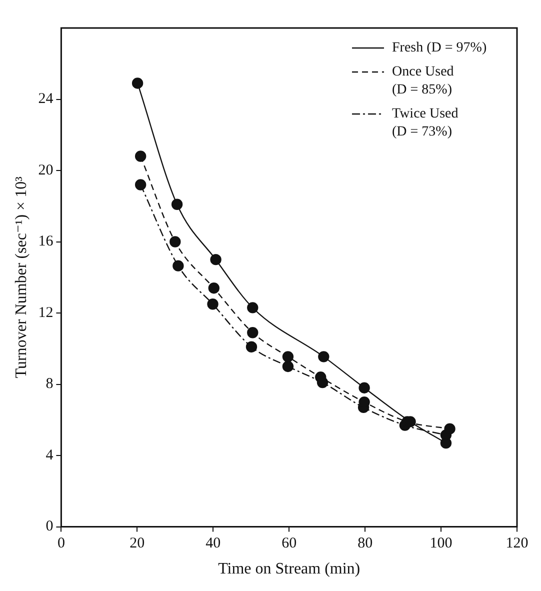 The height and width of the screenshot is (591, 541). What do you see at coordinates (213, 544) in the screenshot?
I see `x-tick-label: 40` at bounding box center [213, 544].